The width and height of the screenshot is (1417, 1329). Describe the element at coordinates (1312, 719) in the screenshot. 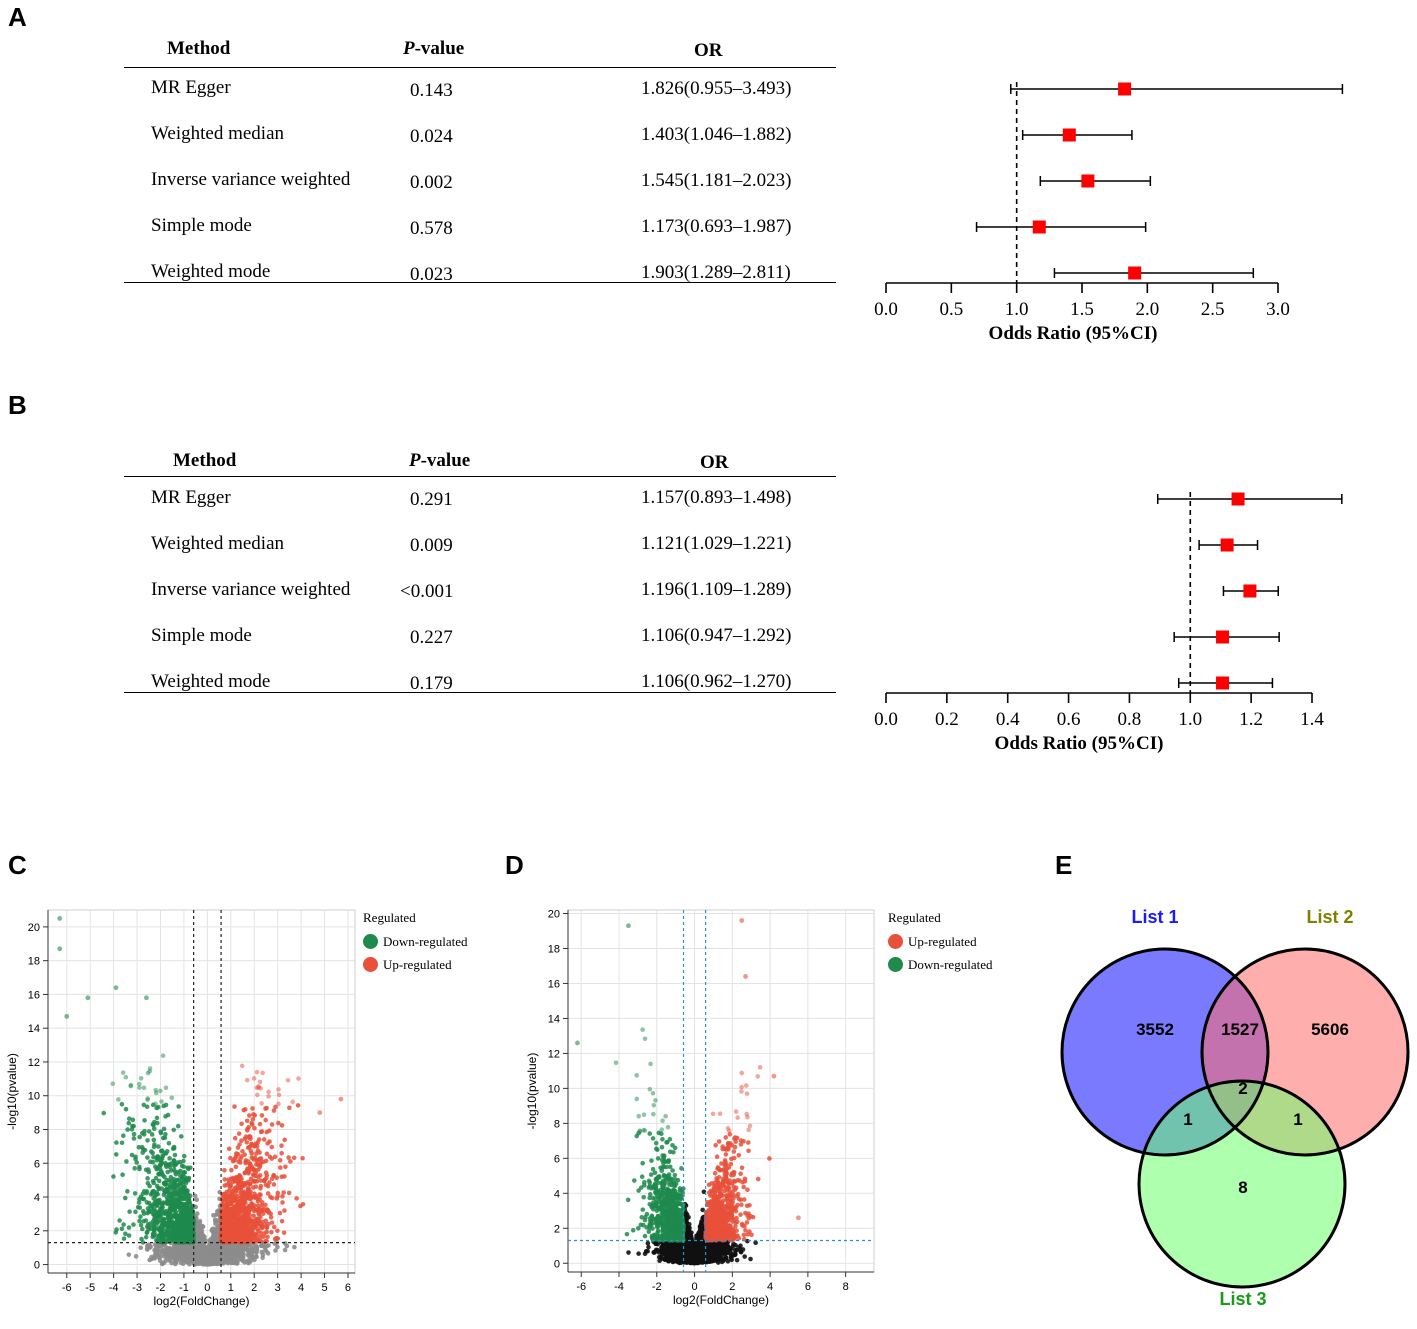

I see `x-tick-label: 1.4` at that location.